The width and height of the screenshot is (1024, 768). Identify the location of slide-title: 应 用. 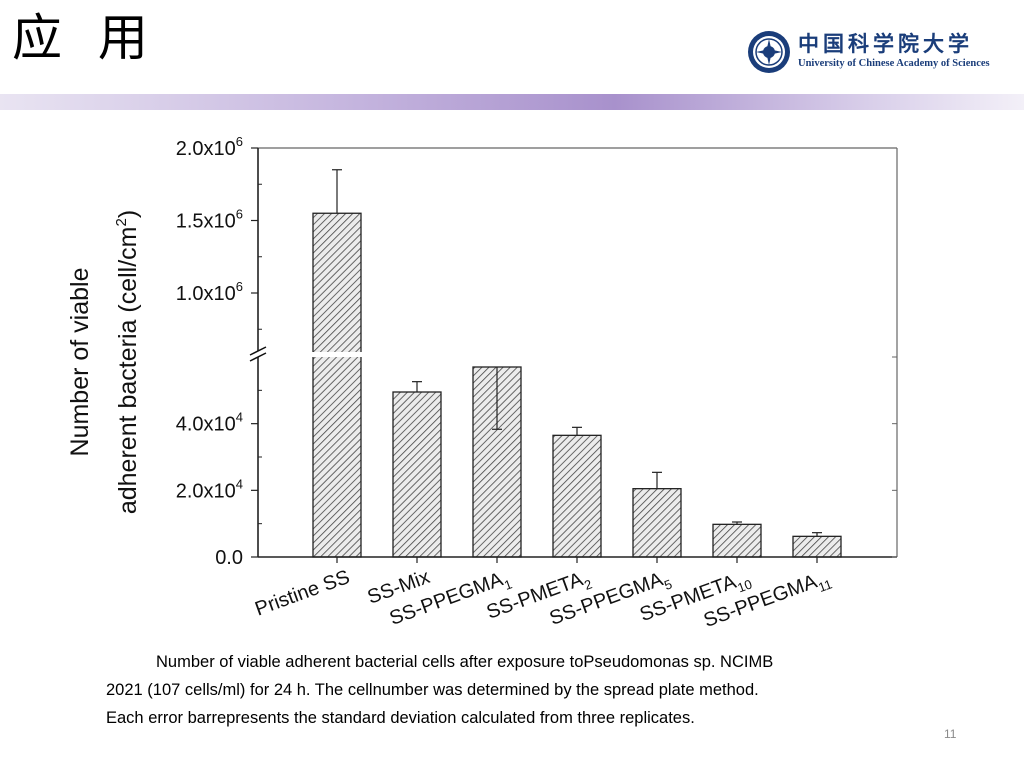
(85, 38).